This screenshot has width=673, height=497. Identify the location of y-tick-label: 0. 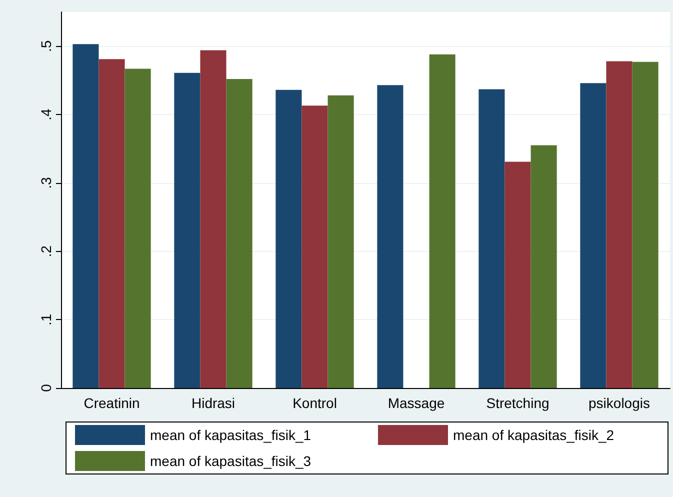
(46, 388).